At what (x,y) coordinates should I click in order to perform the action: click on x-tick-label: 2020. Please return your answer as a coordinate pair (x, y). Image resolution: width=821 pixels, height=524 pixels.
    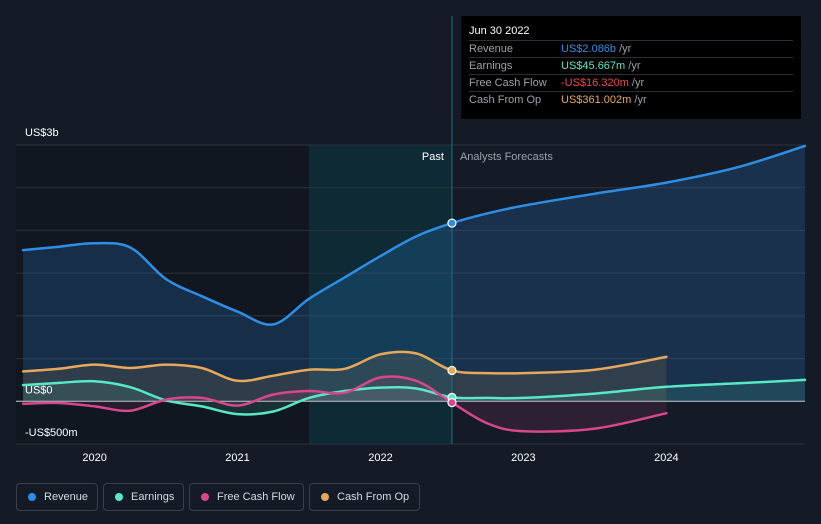
    Looking at the image, I should click on (94, 458).